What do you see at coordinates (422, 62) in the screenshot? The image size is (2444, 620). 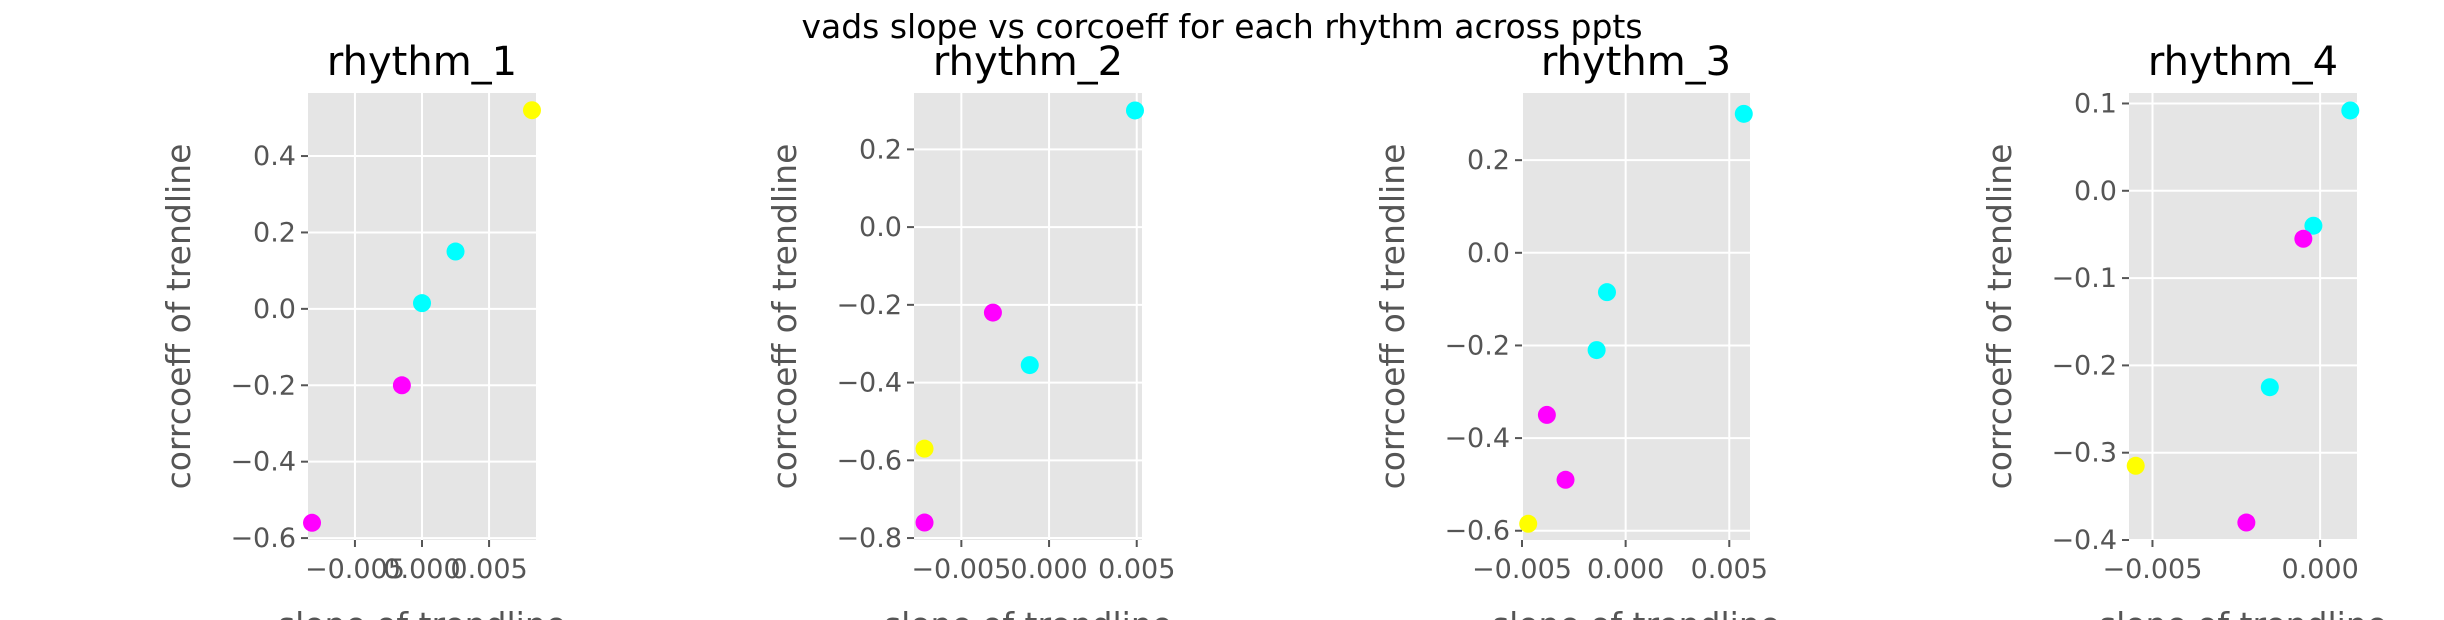 I see `subplot-title: rhythm_1` at bounding box center [422, 62].